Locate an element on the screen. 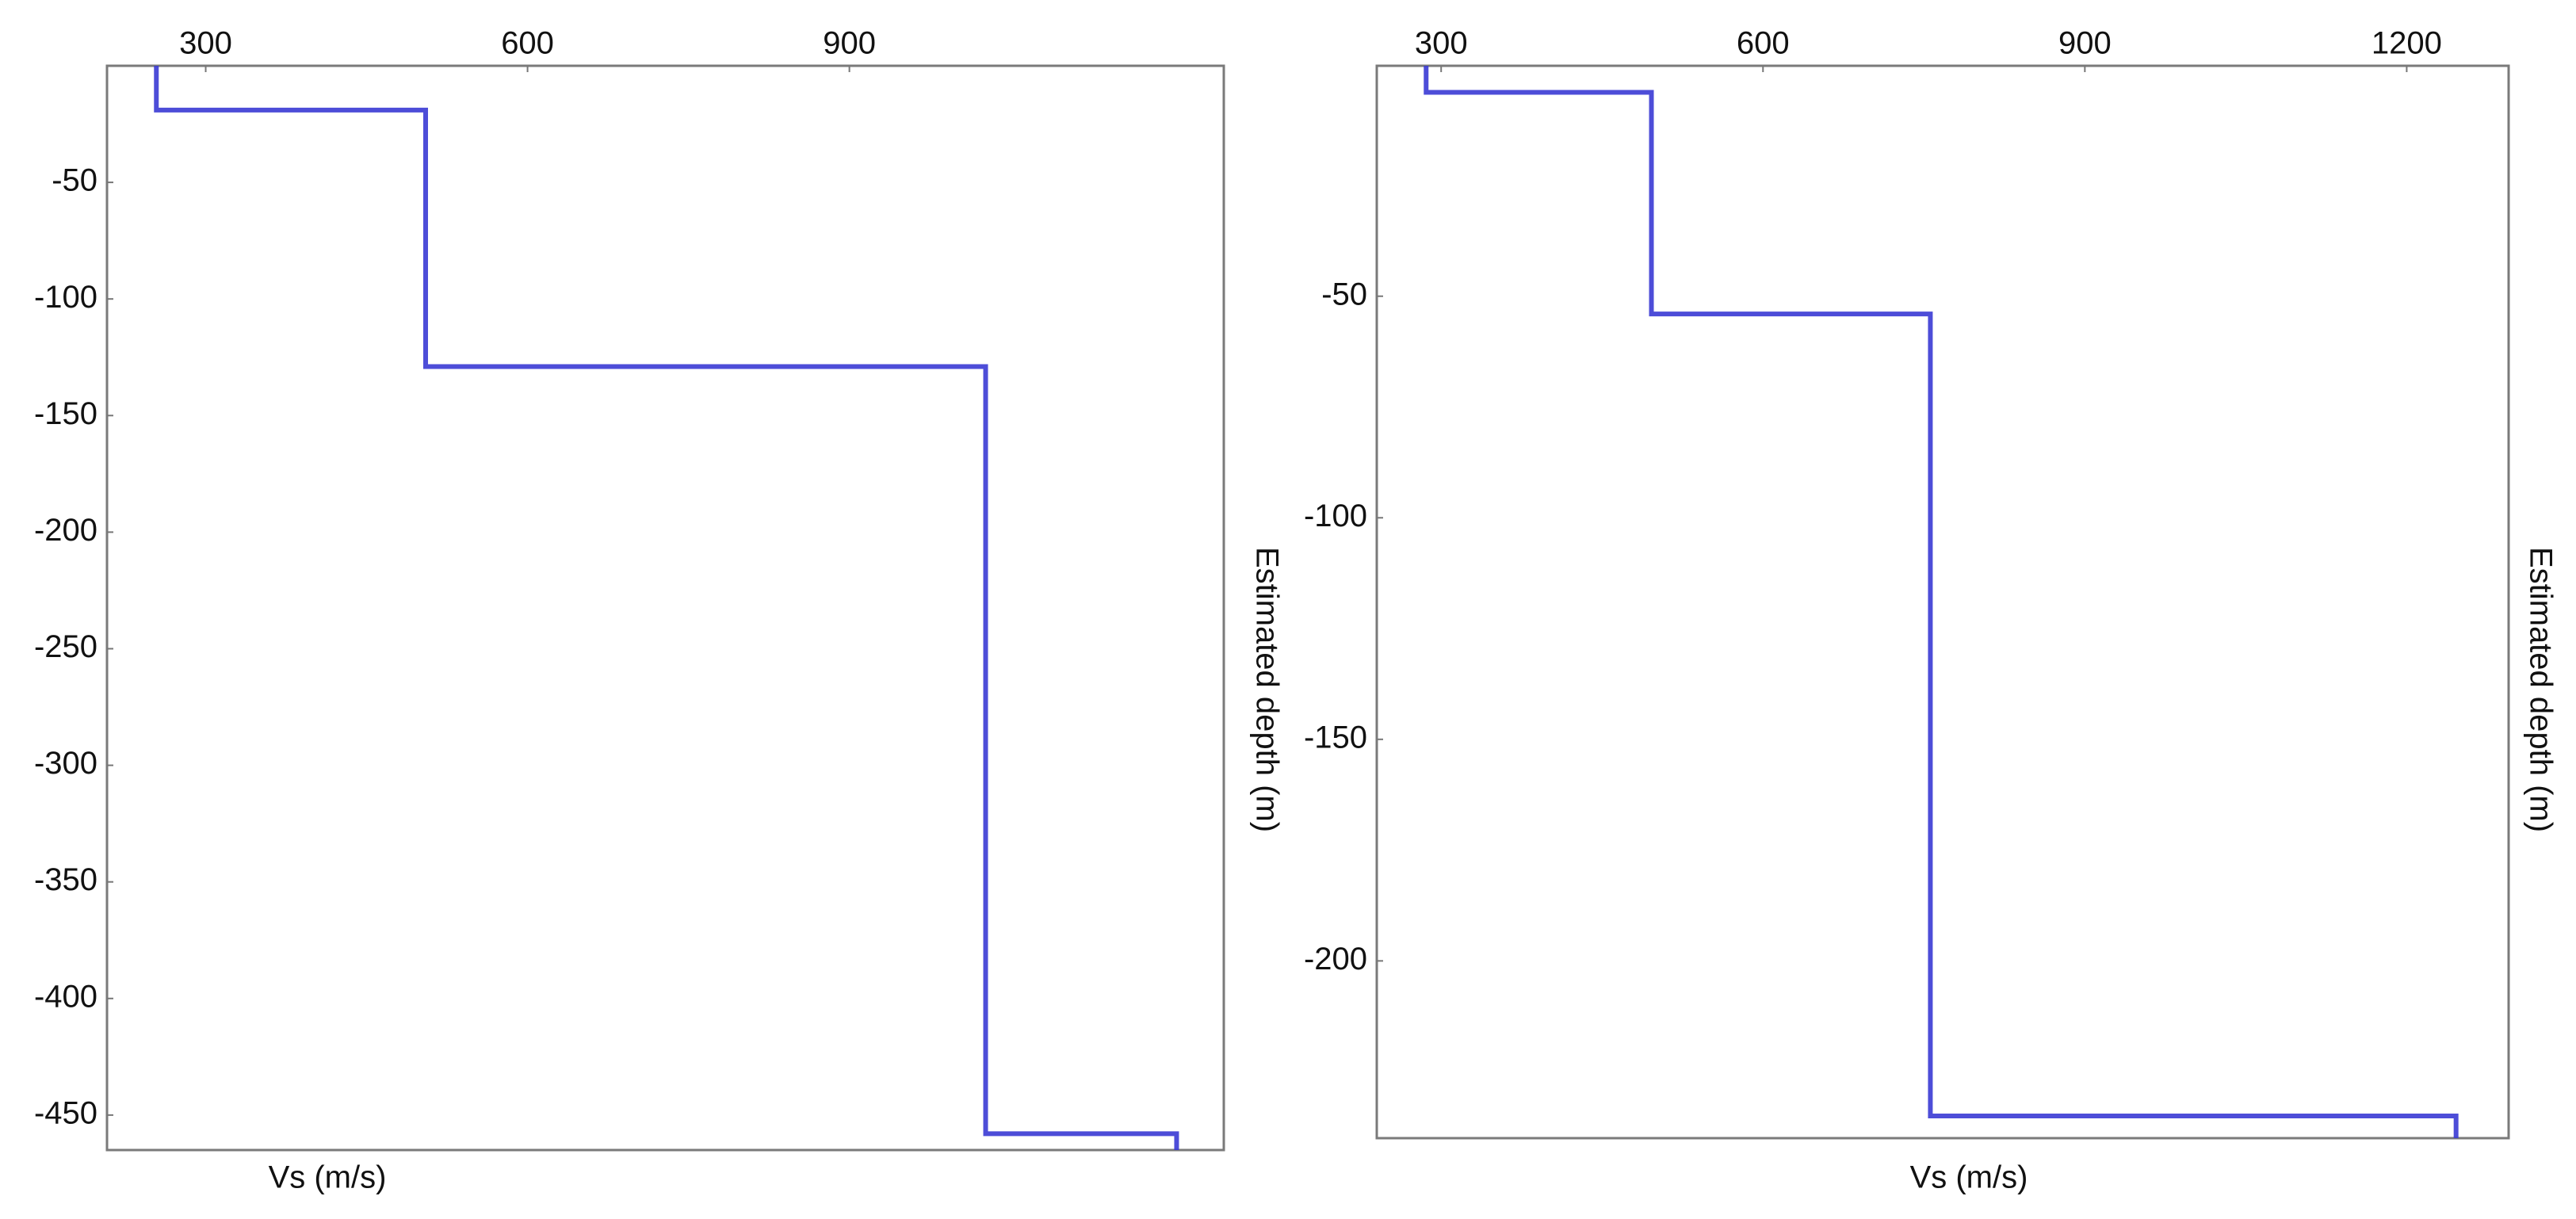 The width and height of the screenshot is (2576, 1219). y-tick-label: -450 is located at coordinates (65, 1113).